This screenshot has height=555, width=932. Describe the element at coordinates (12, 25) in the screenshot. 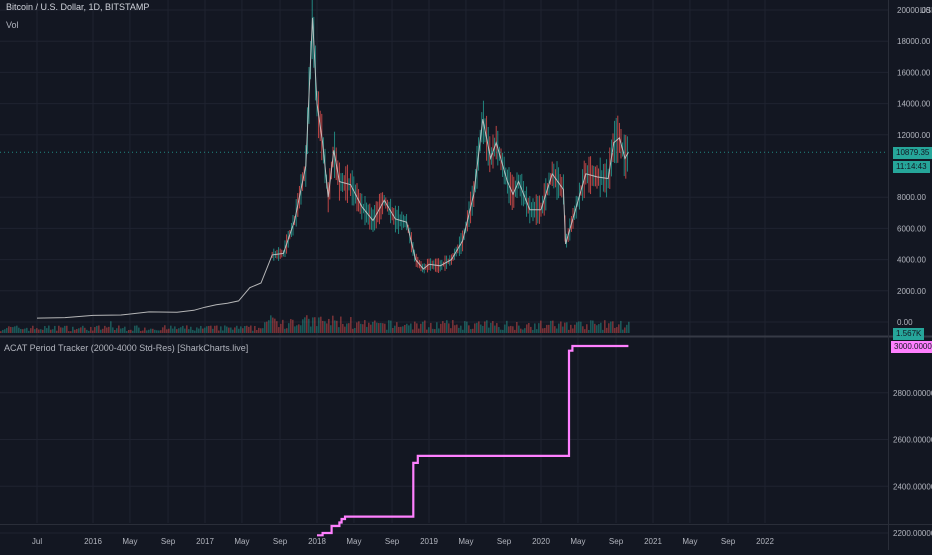

I see `volume-legend: Vol` at that location.